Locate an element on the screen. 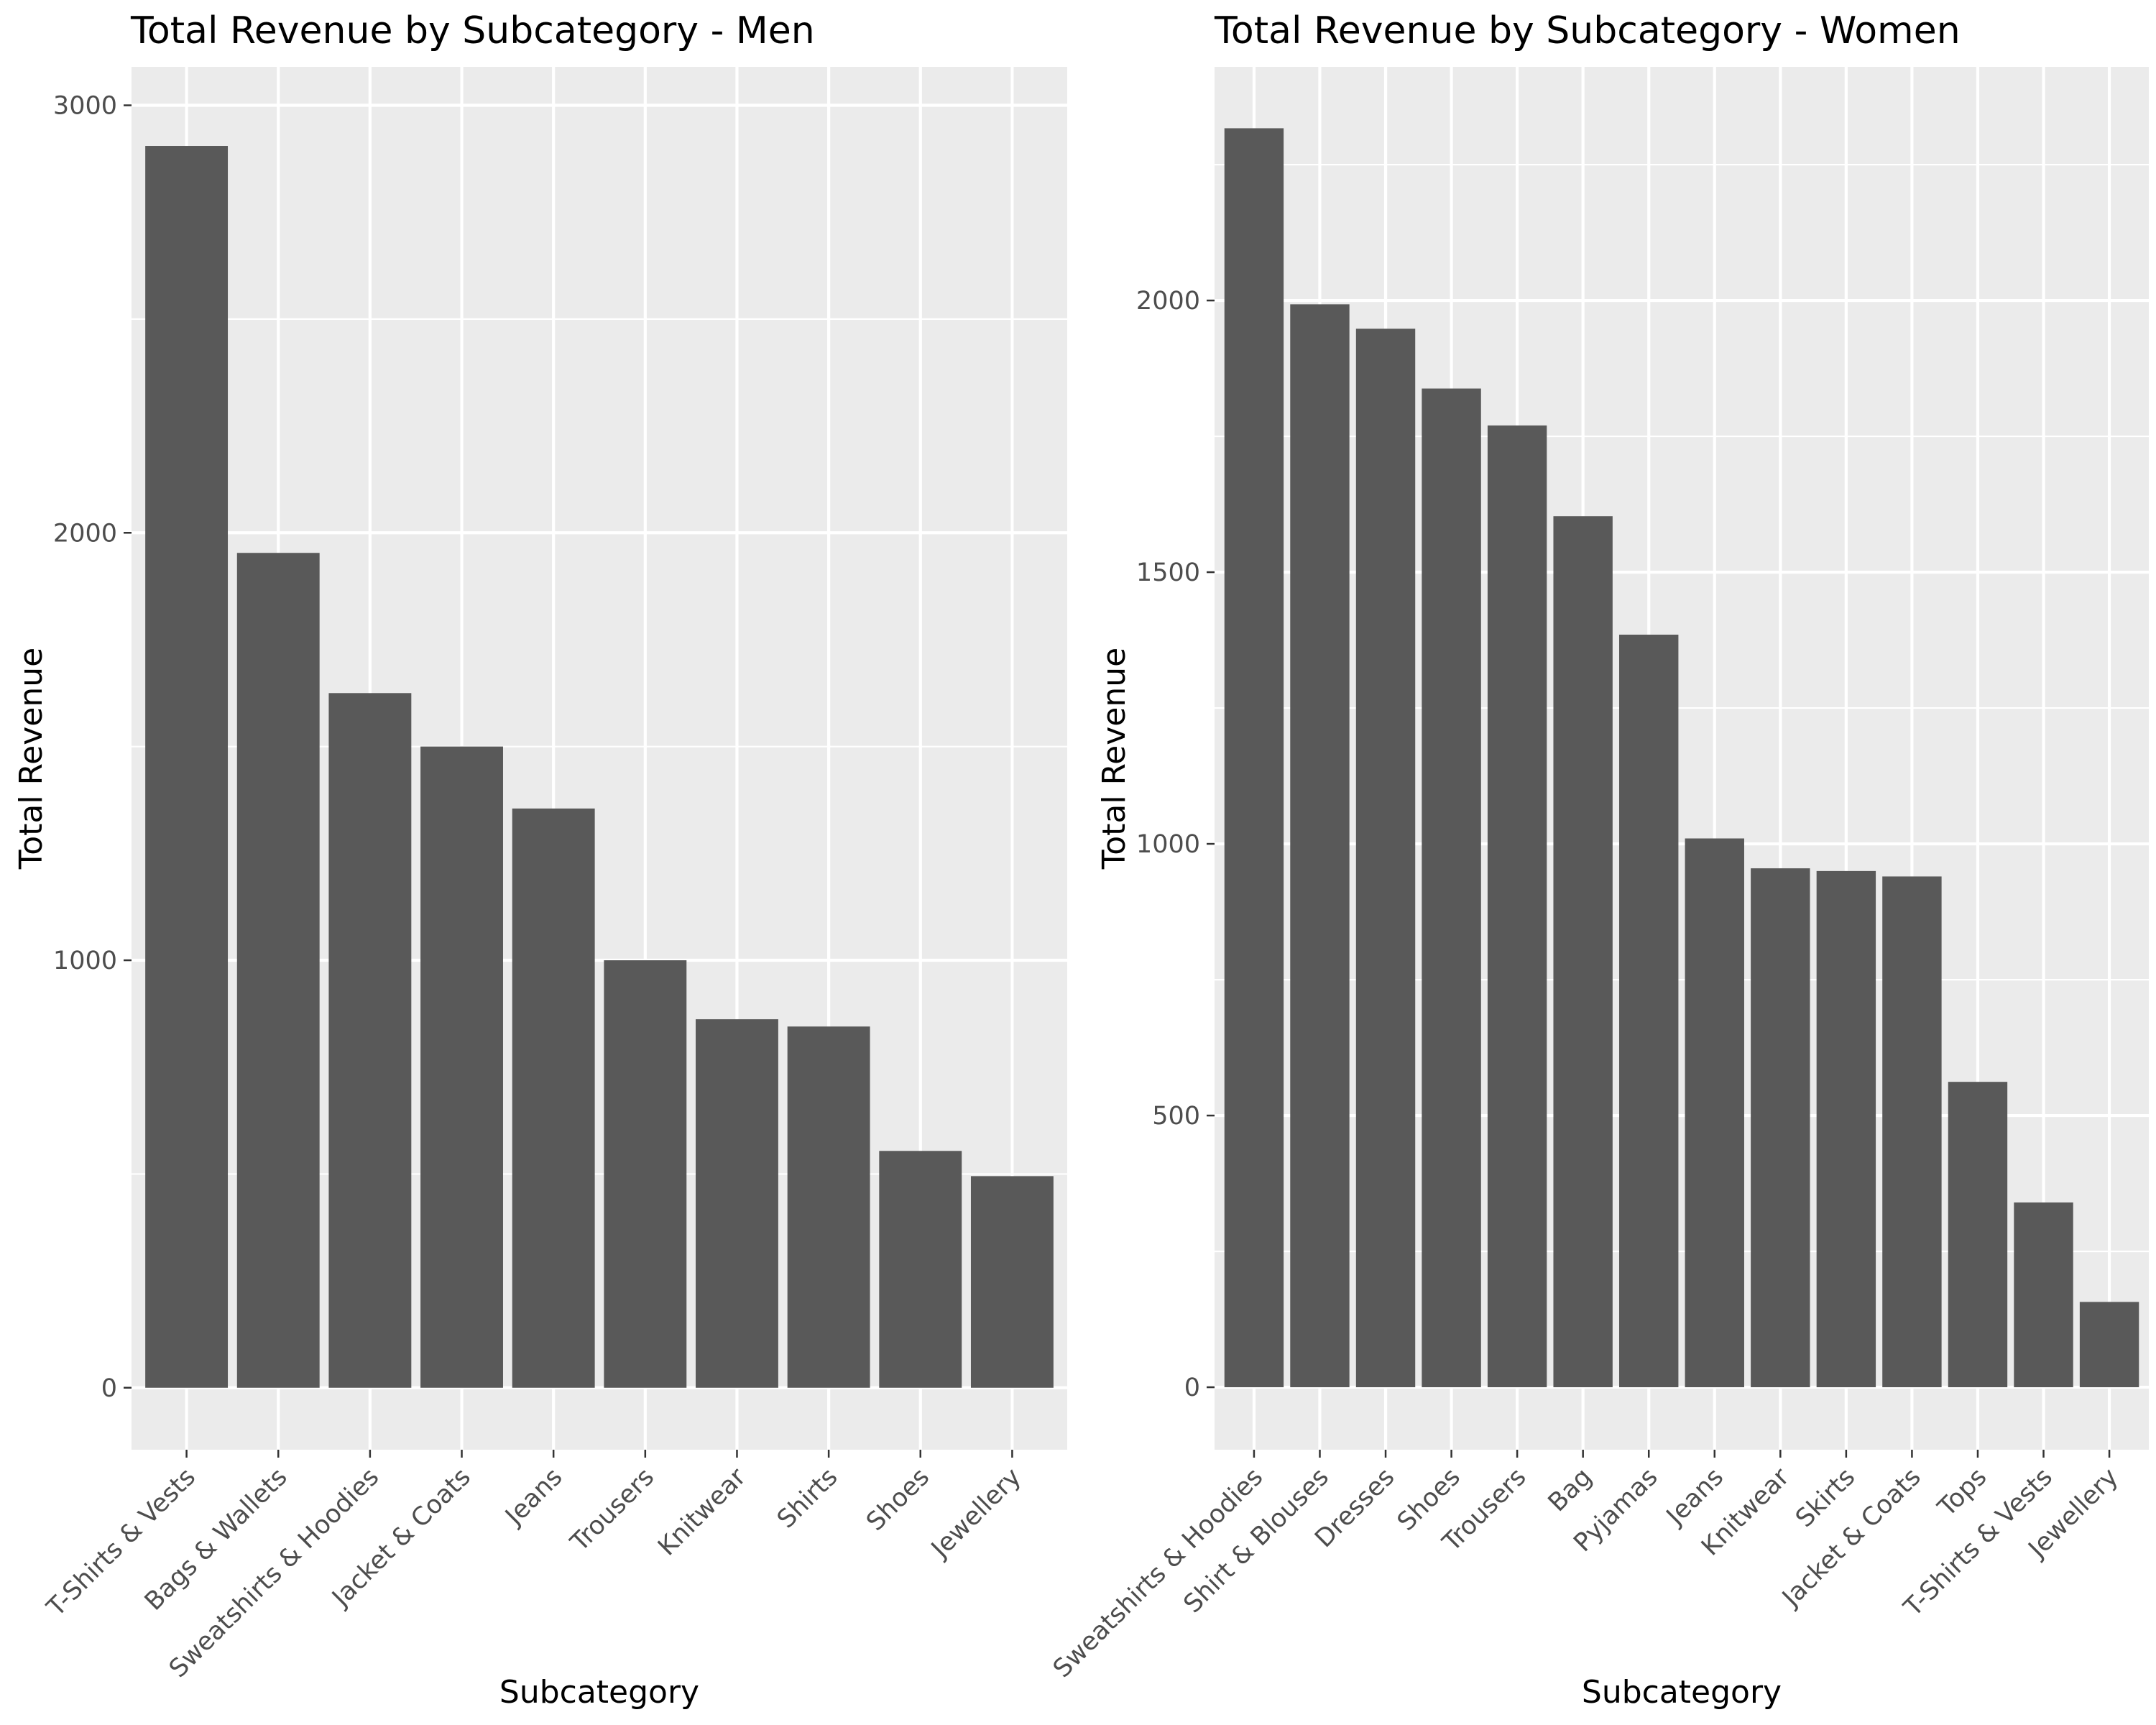 Image resolution: width=2156 pixels, height=1725 pixels. chart-title-men: Total Revenue by Subcategory - Men is located at coordinates (472, 30).